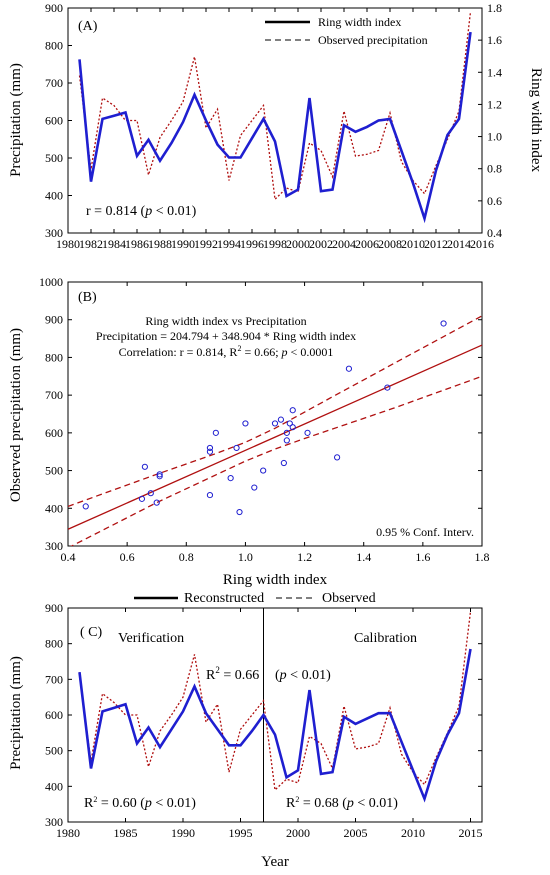 This screenshot has width=550, height=875. Describe the element at coordinates (356, 833) in the screenshot. I see `x-tick-label: 2005` at that location.